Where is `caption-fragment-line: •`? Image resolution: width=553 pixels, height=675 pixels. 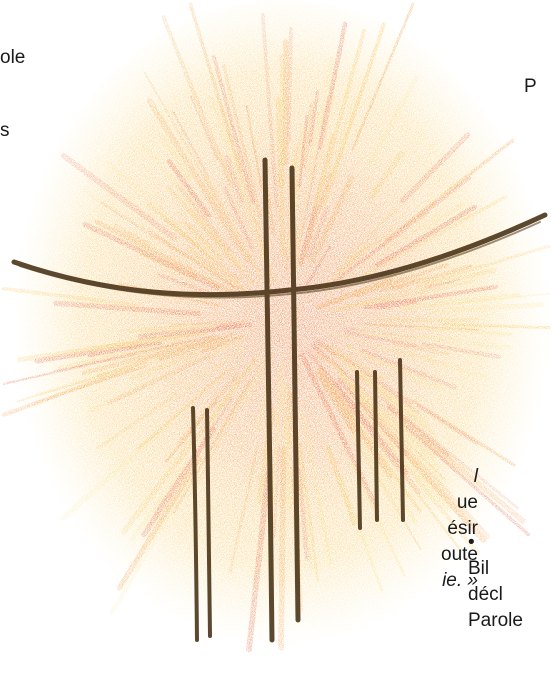 caption-fragment-line: • is located at coordinates (471, 542).